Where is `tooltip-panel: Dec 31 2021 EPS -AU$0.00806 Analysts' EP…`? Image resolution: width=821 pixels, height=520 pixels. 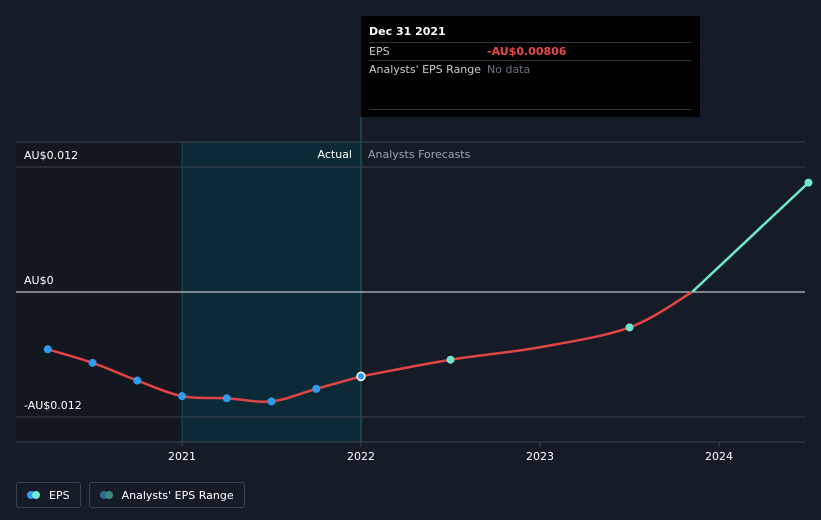
tooltip-panel: Dec 31 2021 EPS -AU$0.00806 Analysts' EP… is located at coordinates (530, 66).